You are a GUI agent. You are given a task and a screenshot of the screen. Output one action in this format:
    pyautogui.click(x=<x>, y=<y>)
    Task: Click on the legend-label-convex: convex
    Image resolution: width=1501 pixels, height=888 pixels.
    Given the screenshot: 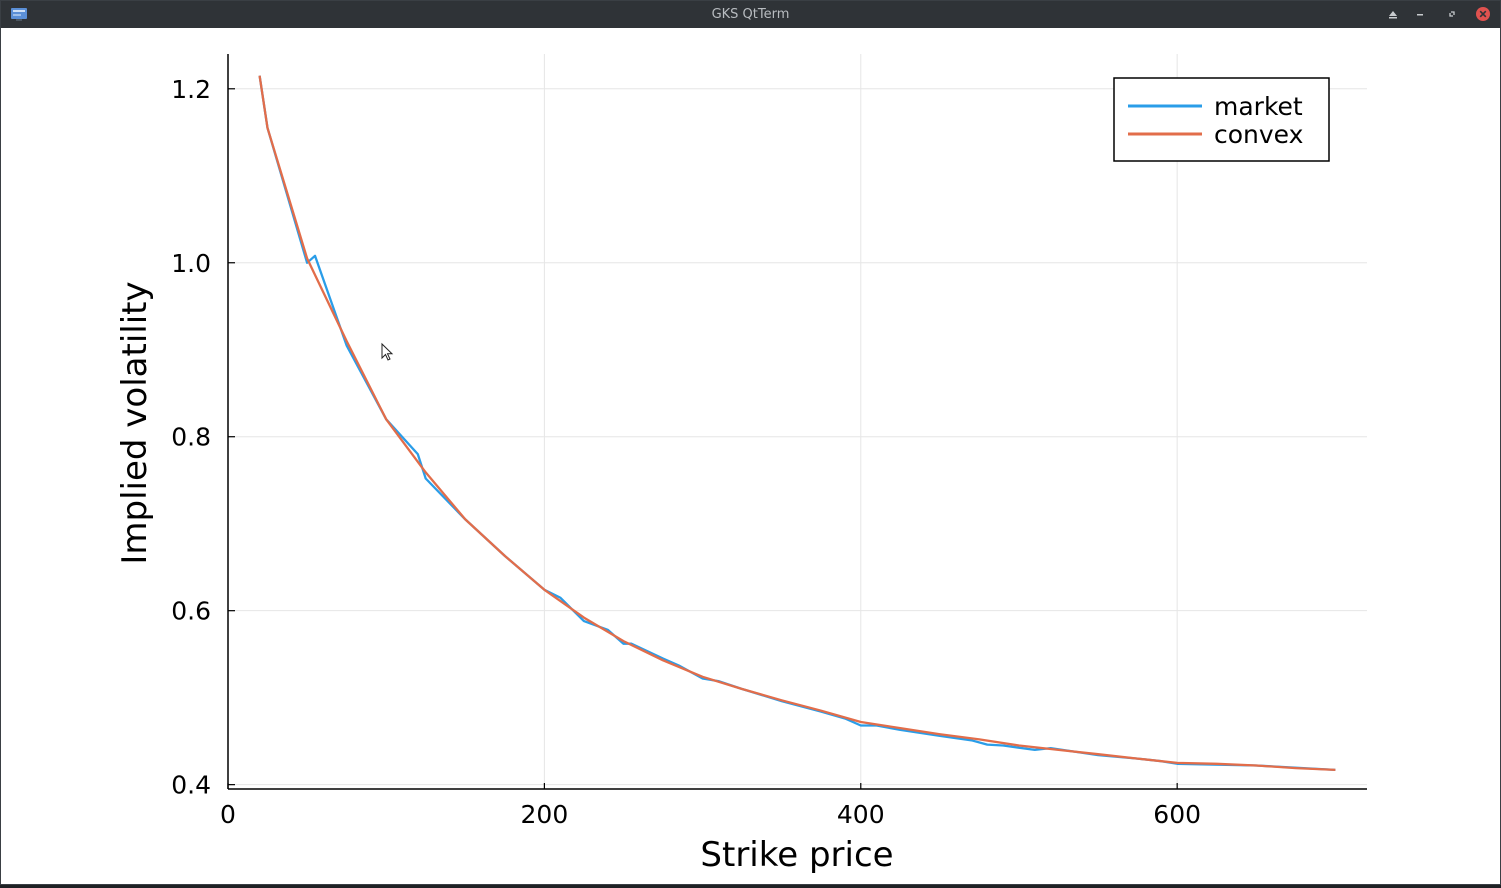 What is the action you would take?
    pyautogui.click(x=1258, y=134)
    